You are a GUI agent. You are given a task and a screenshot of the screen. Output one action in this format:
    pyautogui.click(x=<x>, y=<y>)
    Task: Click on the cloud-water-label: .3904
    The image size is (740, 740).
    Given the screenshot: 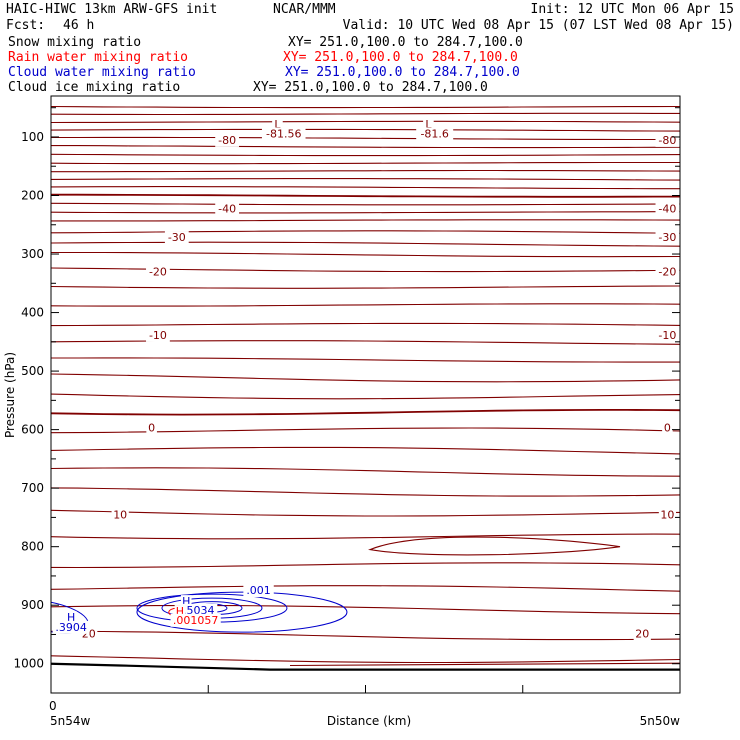 What is the action you would take?
    pyautogui.click(x=71, y=627)
    